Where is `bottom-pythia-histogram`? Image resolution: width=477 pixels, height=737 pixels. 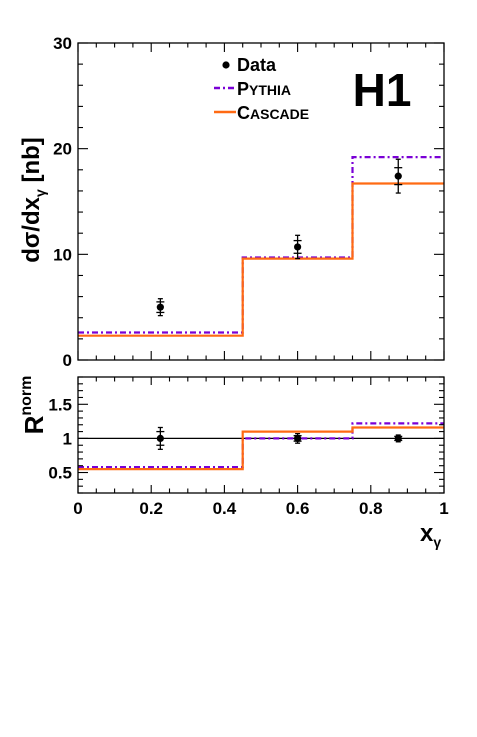
bottom-pythia-histogram is located at coordinates (261, 445).